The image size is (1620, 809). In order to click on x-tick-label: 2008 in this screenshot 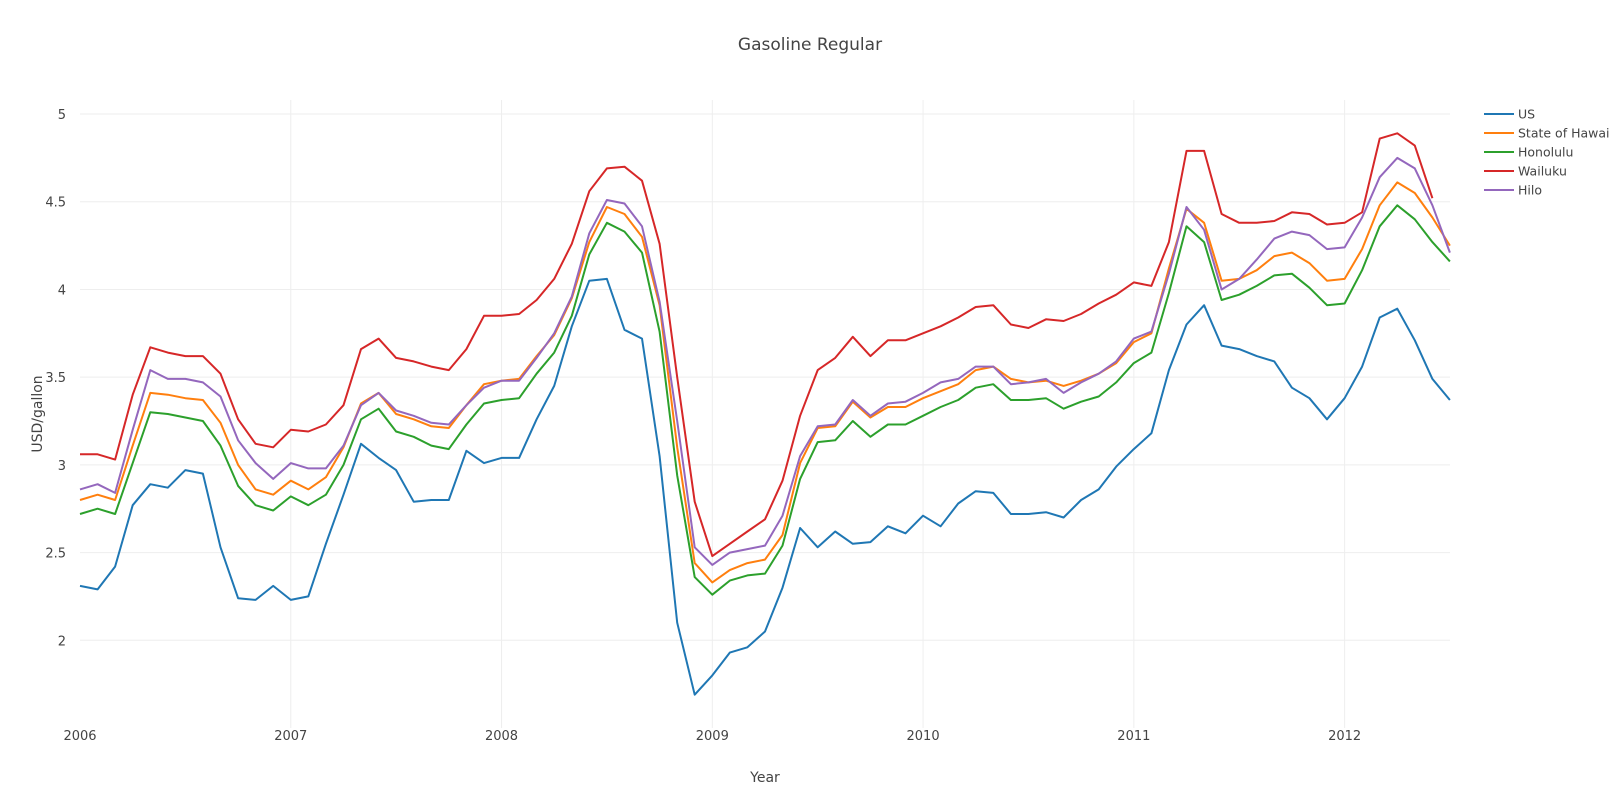, I will do `click(501, 736)`.